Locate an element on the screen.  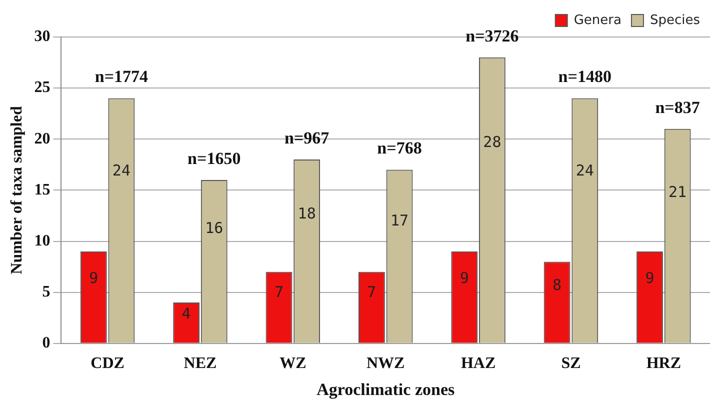
data-label: 18 is located at coordinates (307, 213).